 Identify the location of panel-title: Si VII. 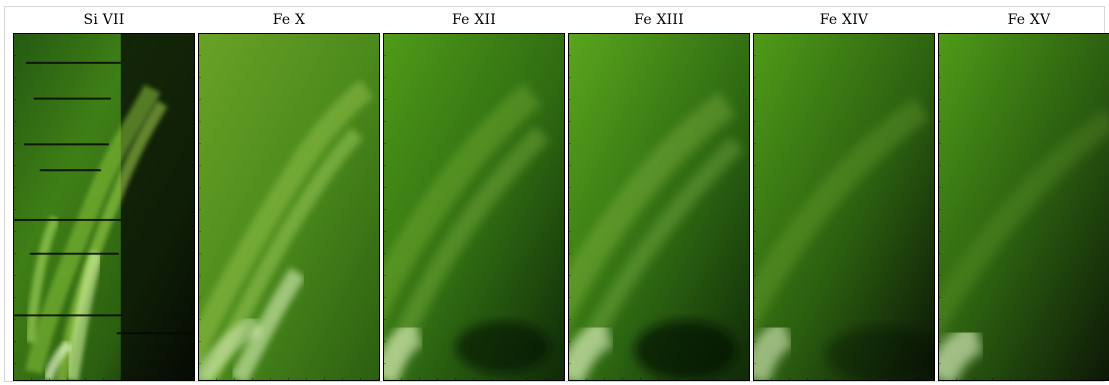
(104, 20).